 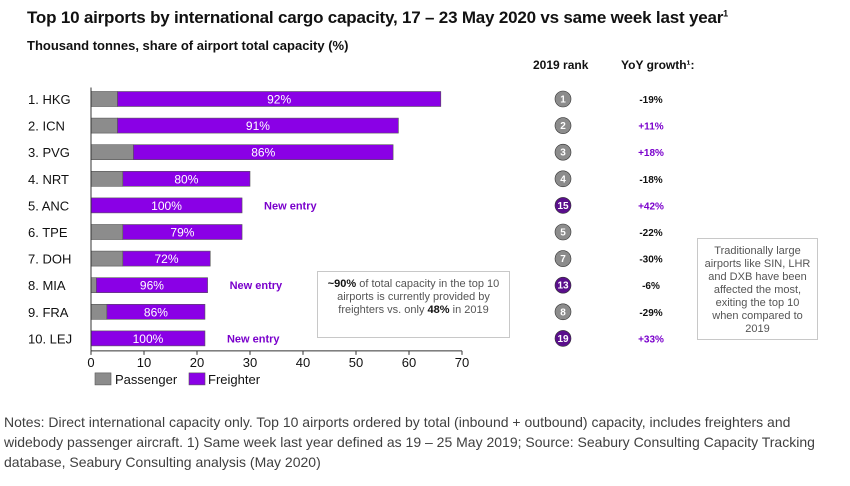 I want to click on freighter-share-label: 96%, so click(x=152, y=286).